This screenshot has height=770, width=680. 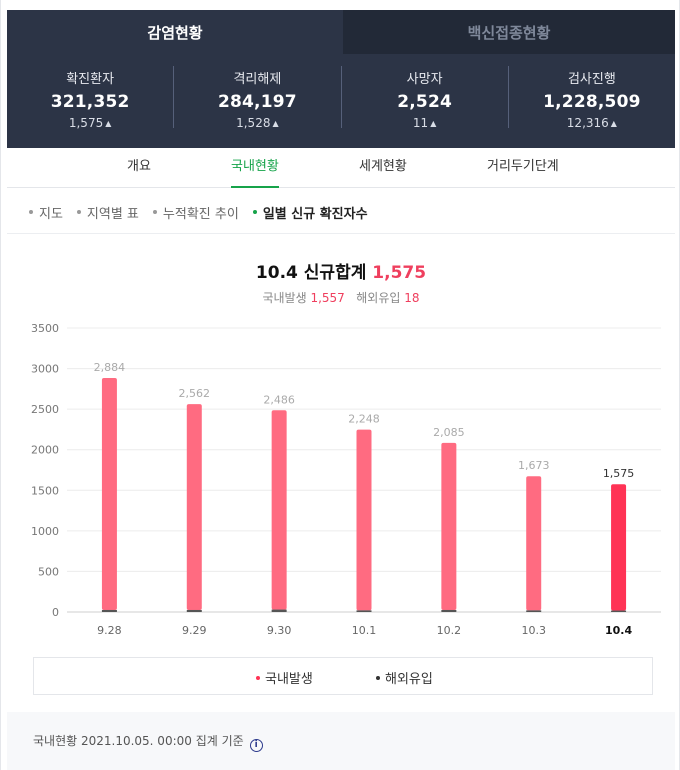 What do you see at coordinates (412, 298) in the screenshot?
I see `overseas-value: 18` at bounding box center [412, 298].